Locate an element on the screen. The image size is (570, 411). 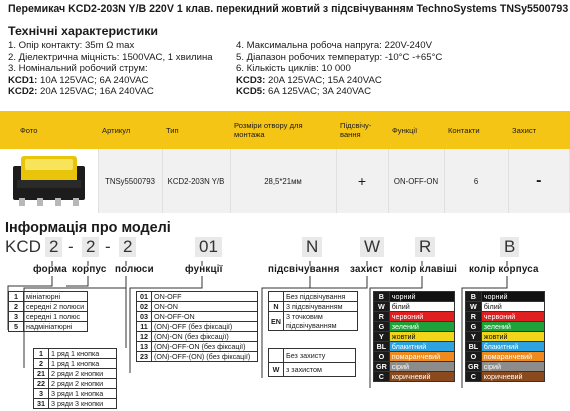
spec-kcd5: KCD5: 6A 125VAC; 3A 240VAC is located at coordinates (304, 92).